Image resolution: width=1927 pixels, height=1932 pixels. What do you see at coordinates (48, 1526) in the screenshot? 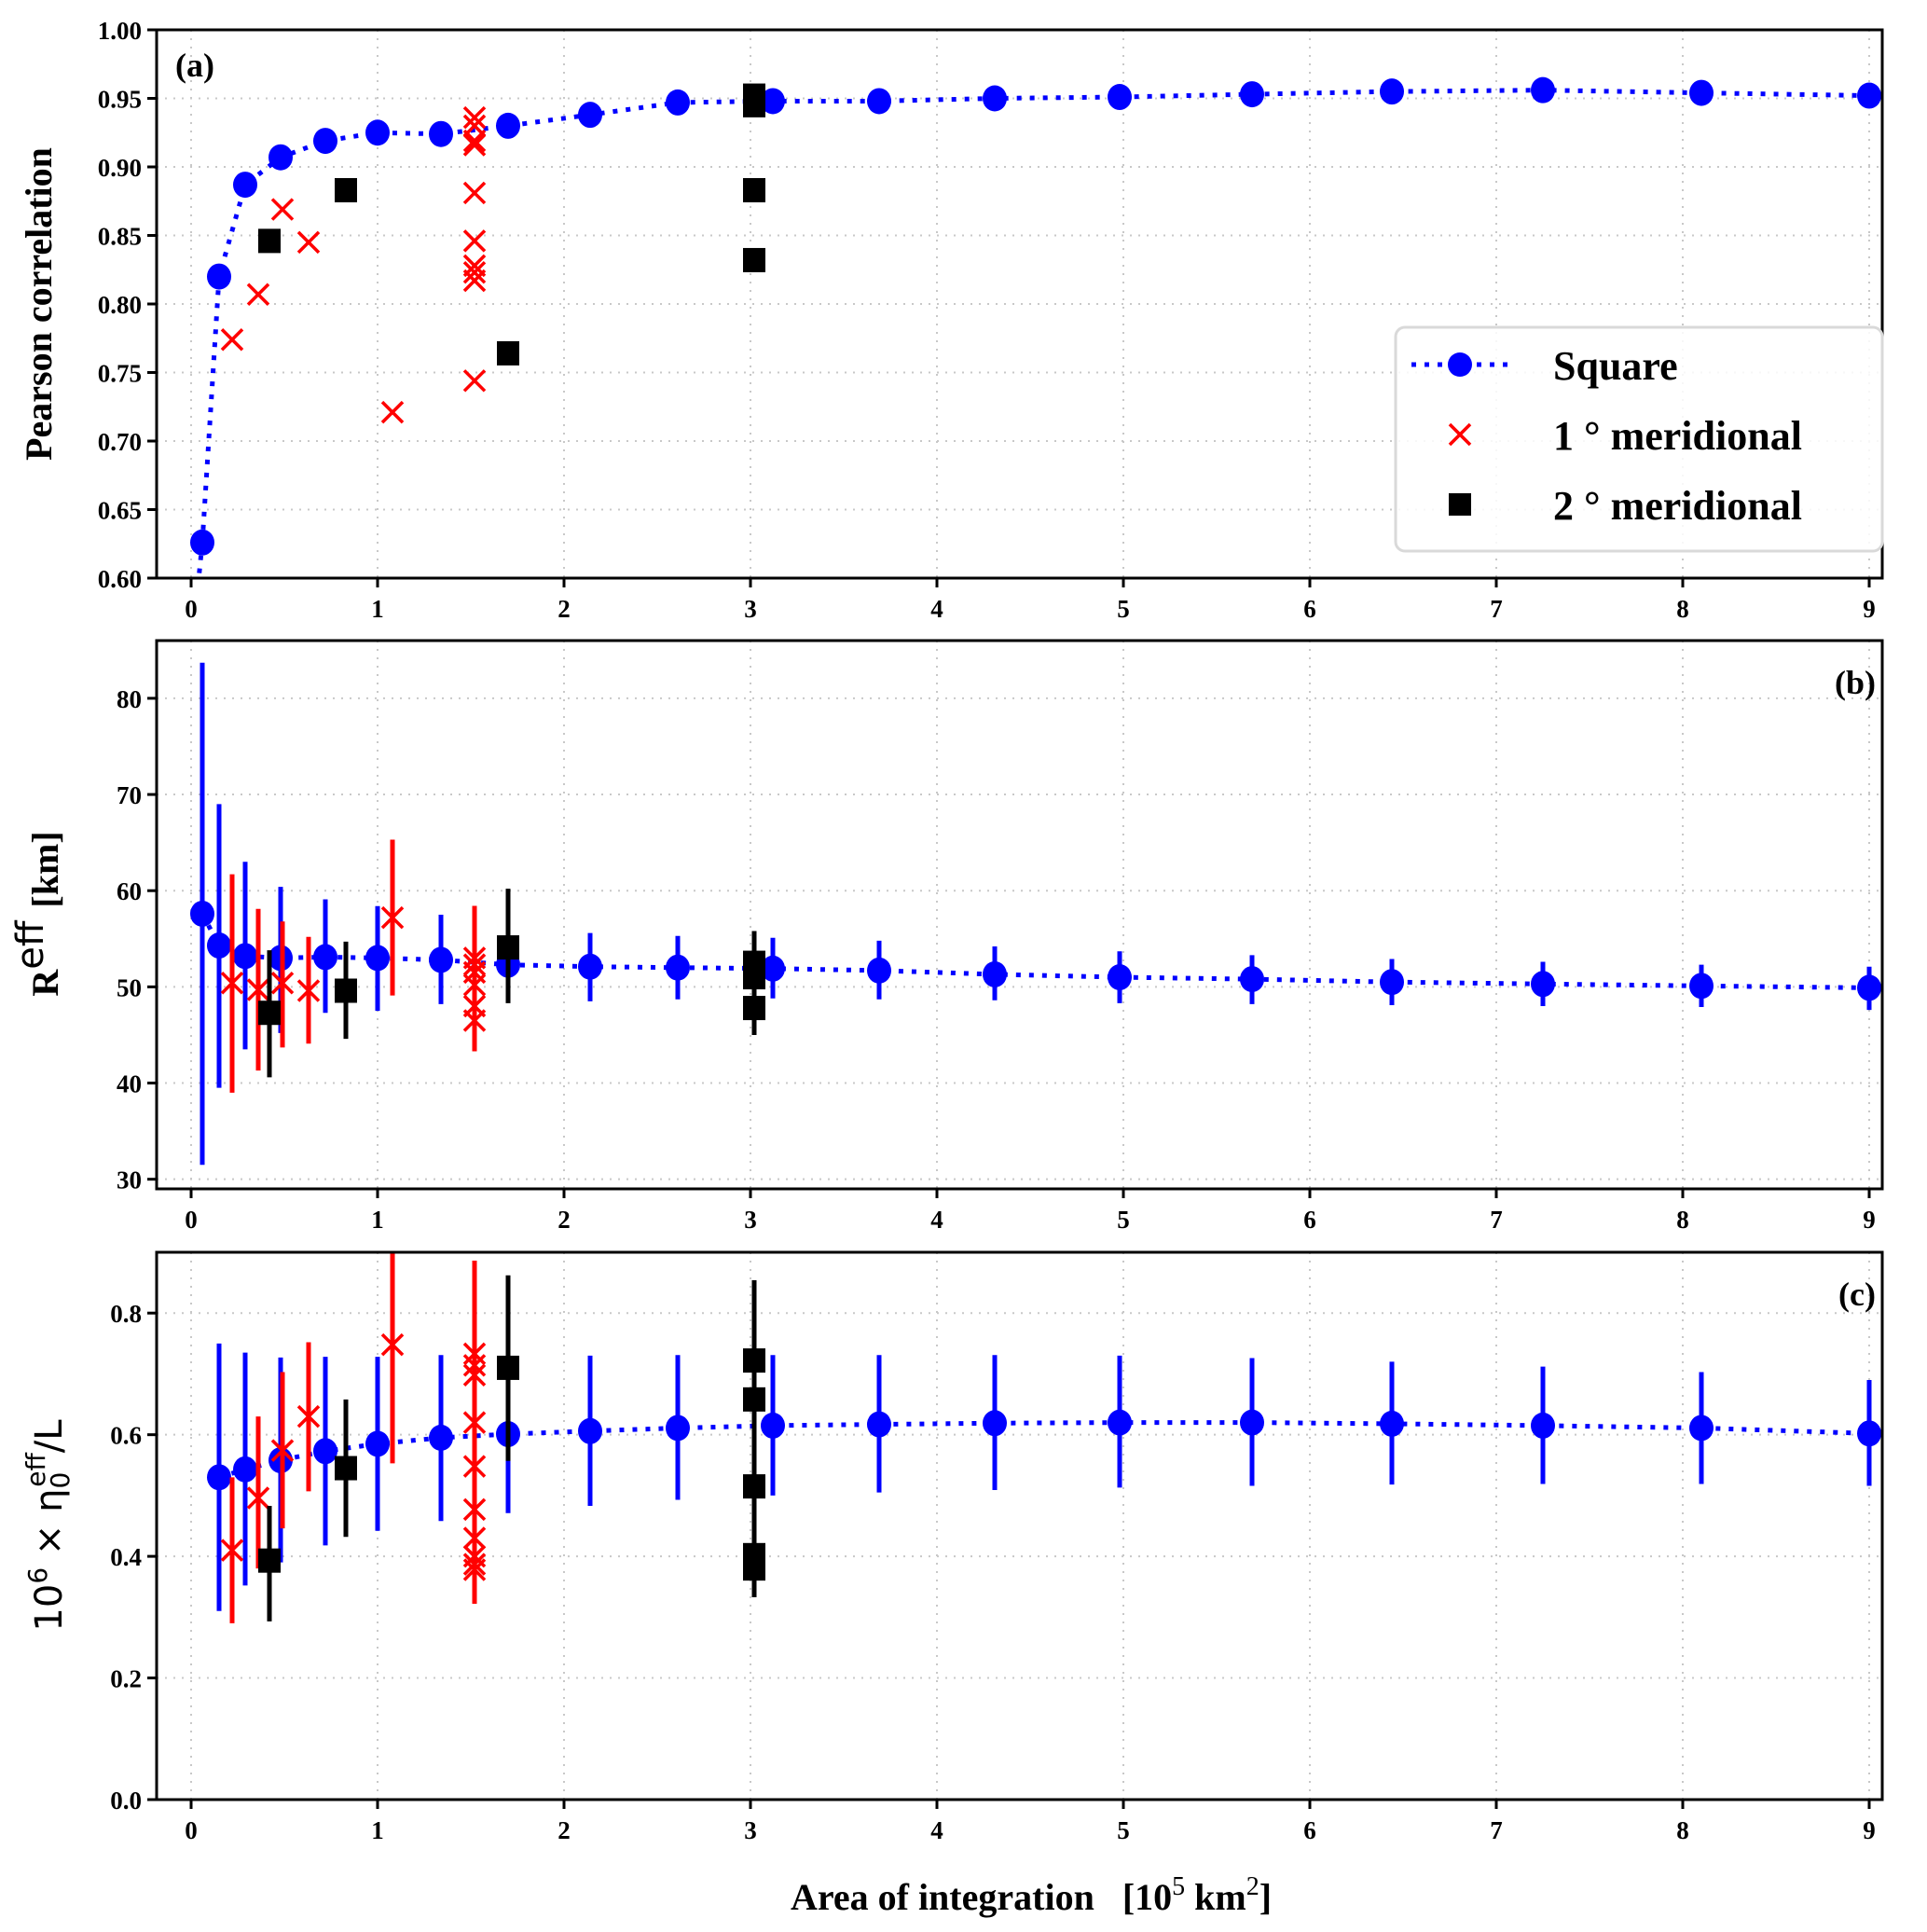
I see `panel-c-y-axis-title: 106 × η0eff/L` at bounding box center [48, 1526].